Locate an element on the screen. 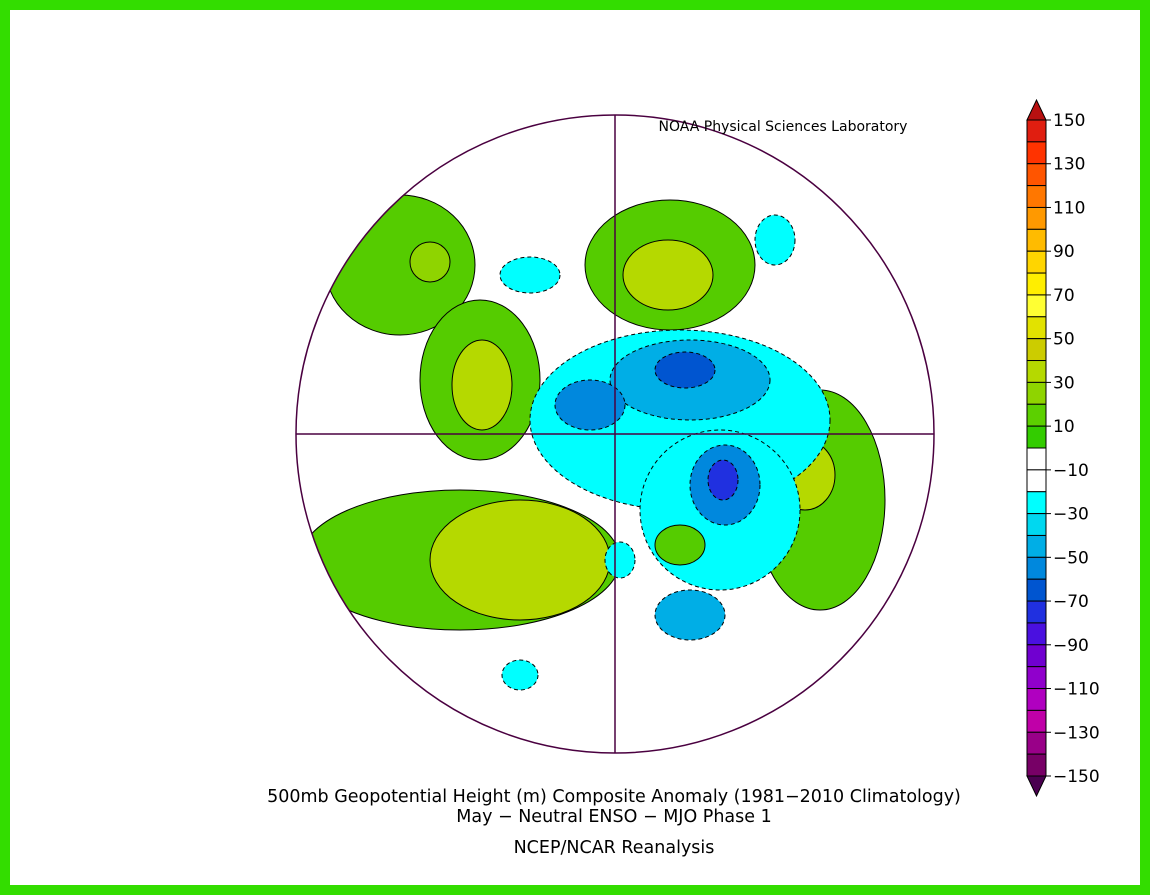  colorbar-label: 90 is located at coordinates (1064, 252).